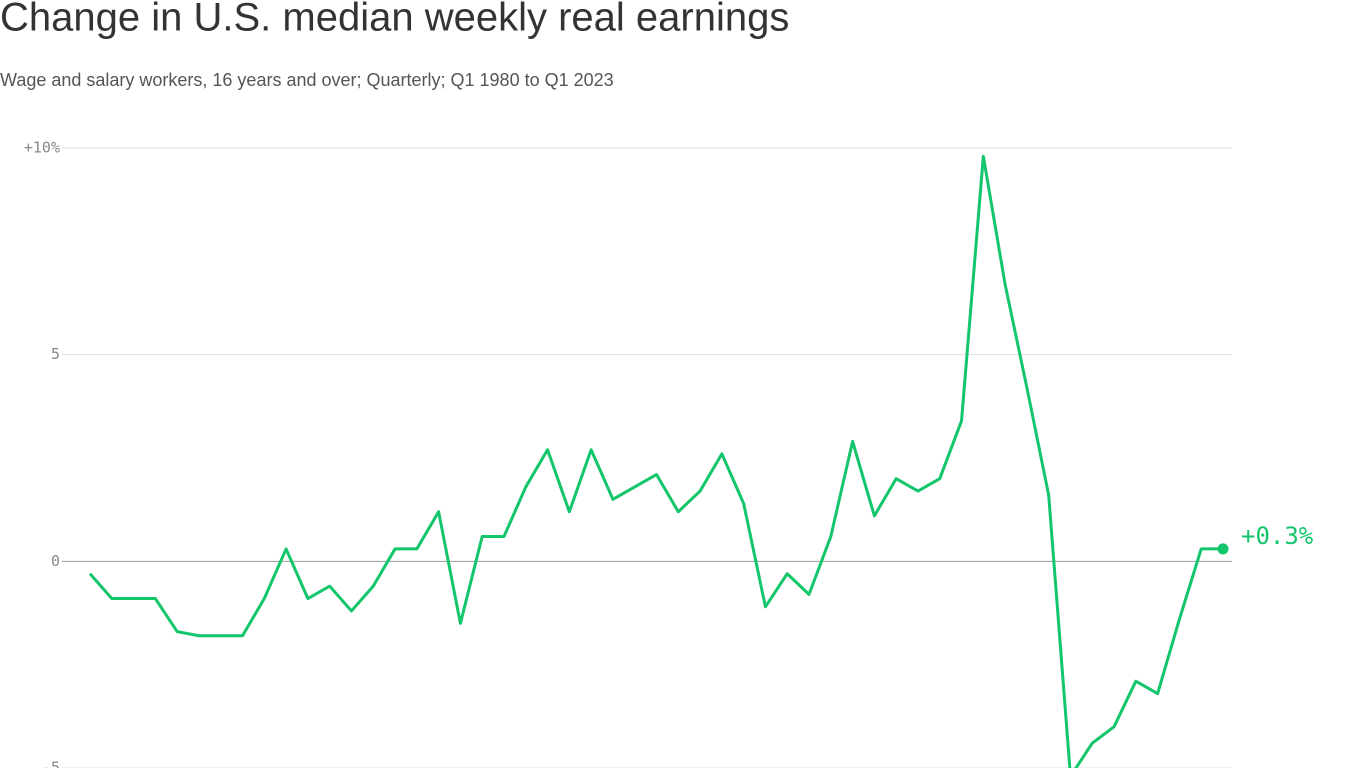  What do you see at coordinates (1277, 536) in the screenshot?
I see `end-label: +0.3%` at bounding box center [1277, 536].